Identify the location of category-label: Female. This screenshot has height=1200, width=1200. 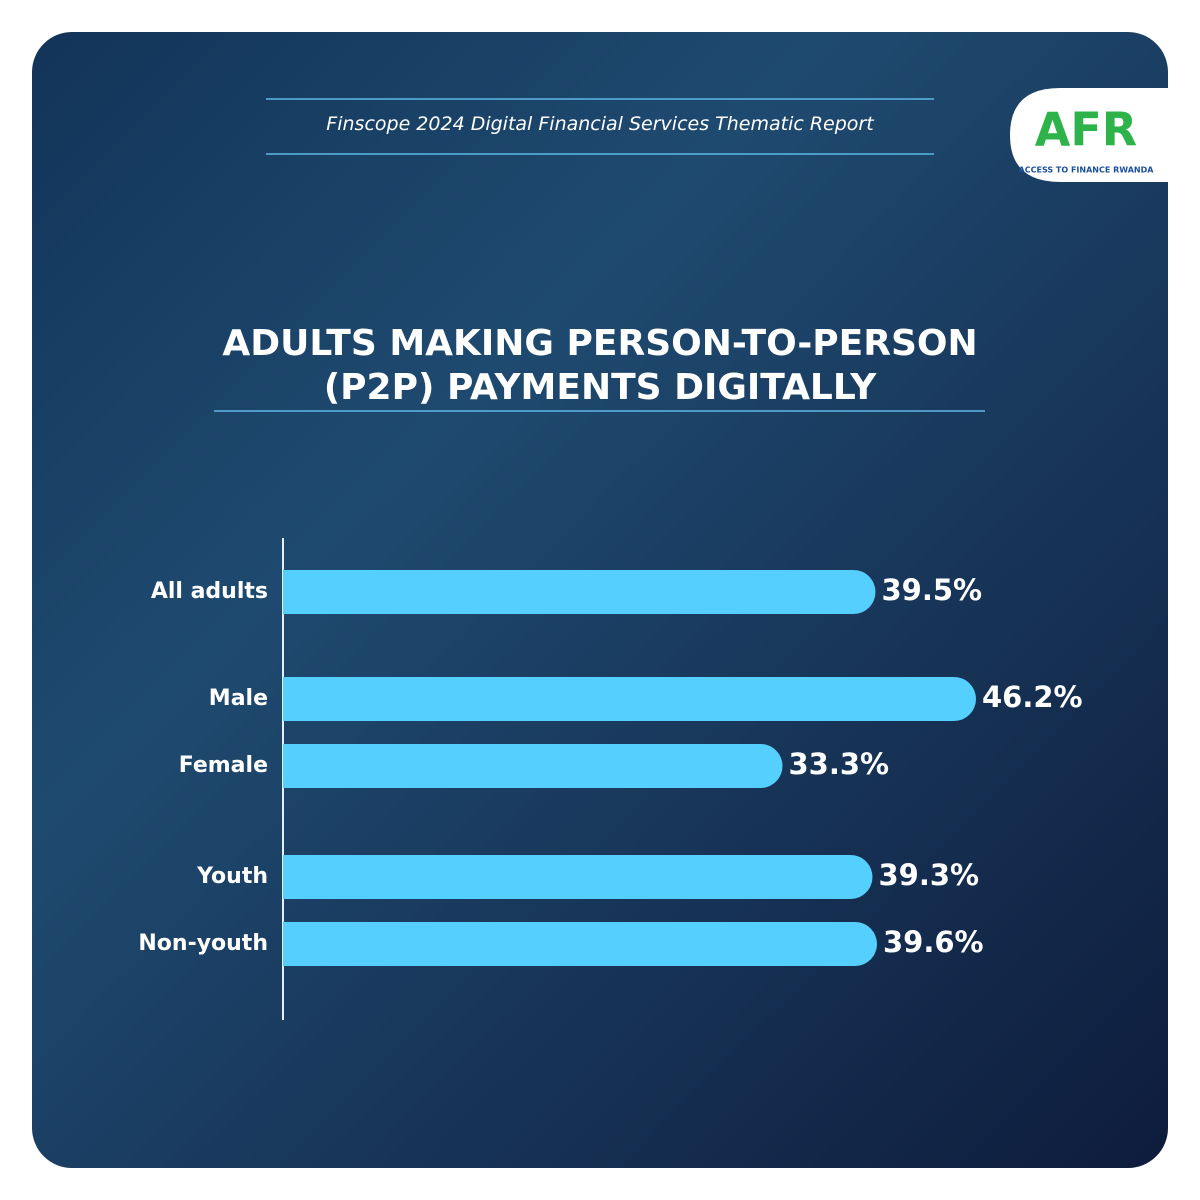
(223, 765).